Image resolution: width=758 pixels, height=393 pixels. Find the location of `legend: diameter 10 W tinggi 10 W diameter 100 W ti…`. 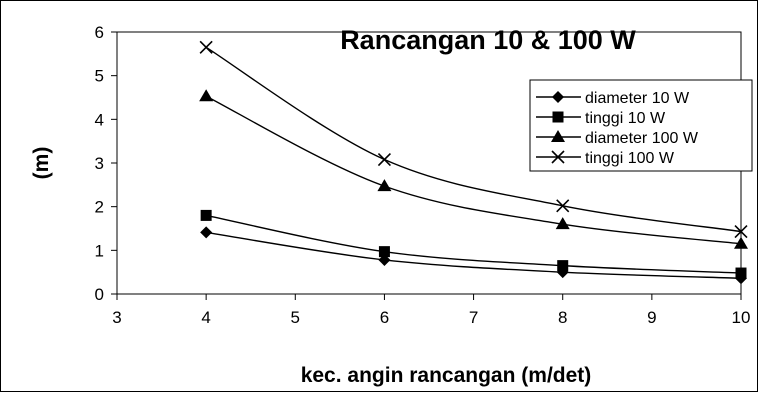

legend: diameter 10 W tinggi 10 W diameter 100 W ti… is located at coordinates (641, 125).